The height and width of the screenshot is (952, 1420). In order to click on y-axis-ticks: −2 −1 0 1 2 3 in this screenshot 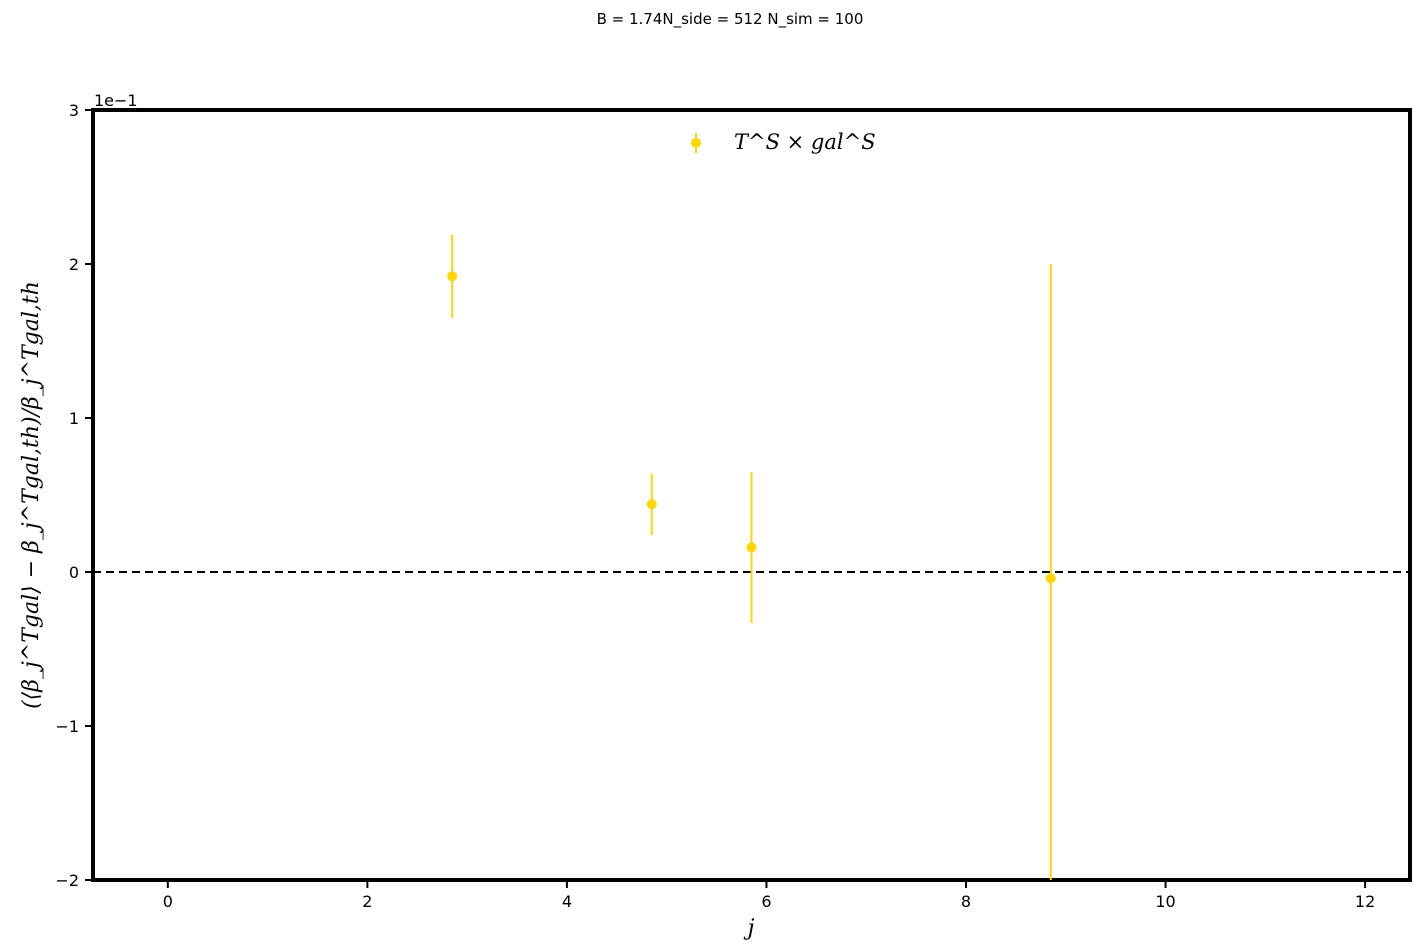, I will do `click(74, 495)`.